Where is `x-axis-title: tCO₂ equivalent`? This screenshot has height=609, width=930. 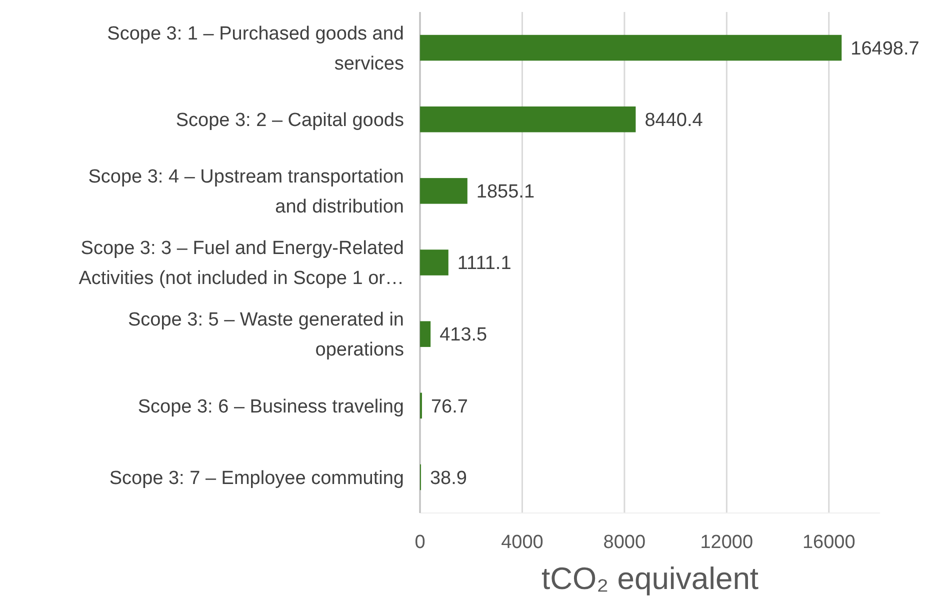
x-axis-title: tCO₂ equivalent is located at coordinates (650, 578).